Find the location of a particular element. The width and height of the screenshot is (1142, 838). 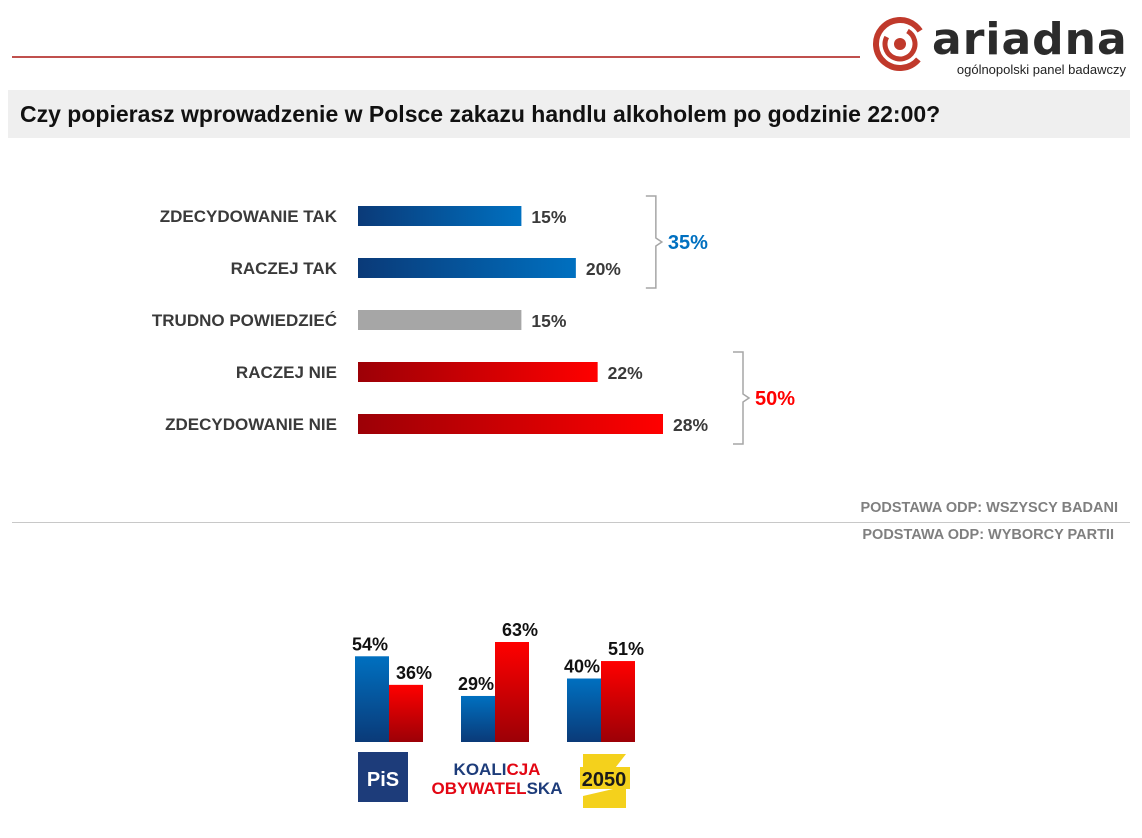

ariadna-logo: ariadna ogólnopolski panel badawczy is located at coordinates (1000, 47).